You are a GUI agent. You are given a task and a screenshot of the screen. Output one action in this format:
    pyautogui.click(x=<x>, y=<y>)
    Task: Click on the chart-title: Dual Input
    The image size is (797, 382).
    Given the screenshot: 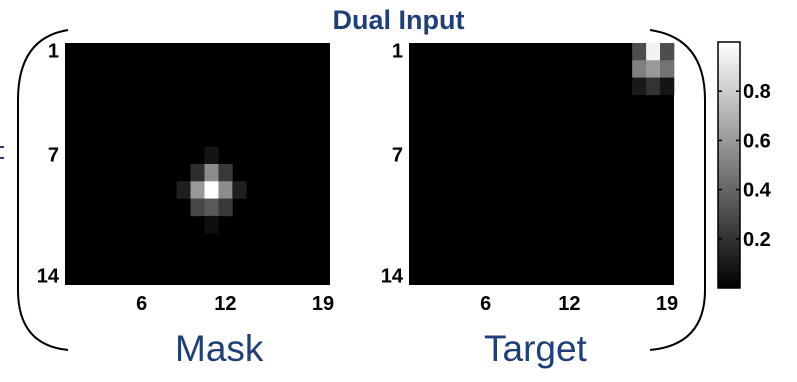 What is the action you would take?
    pyautogui.click(x=398, y=20)
    